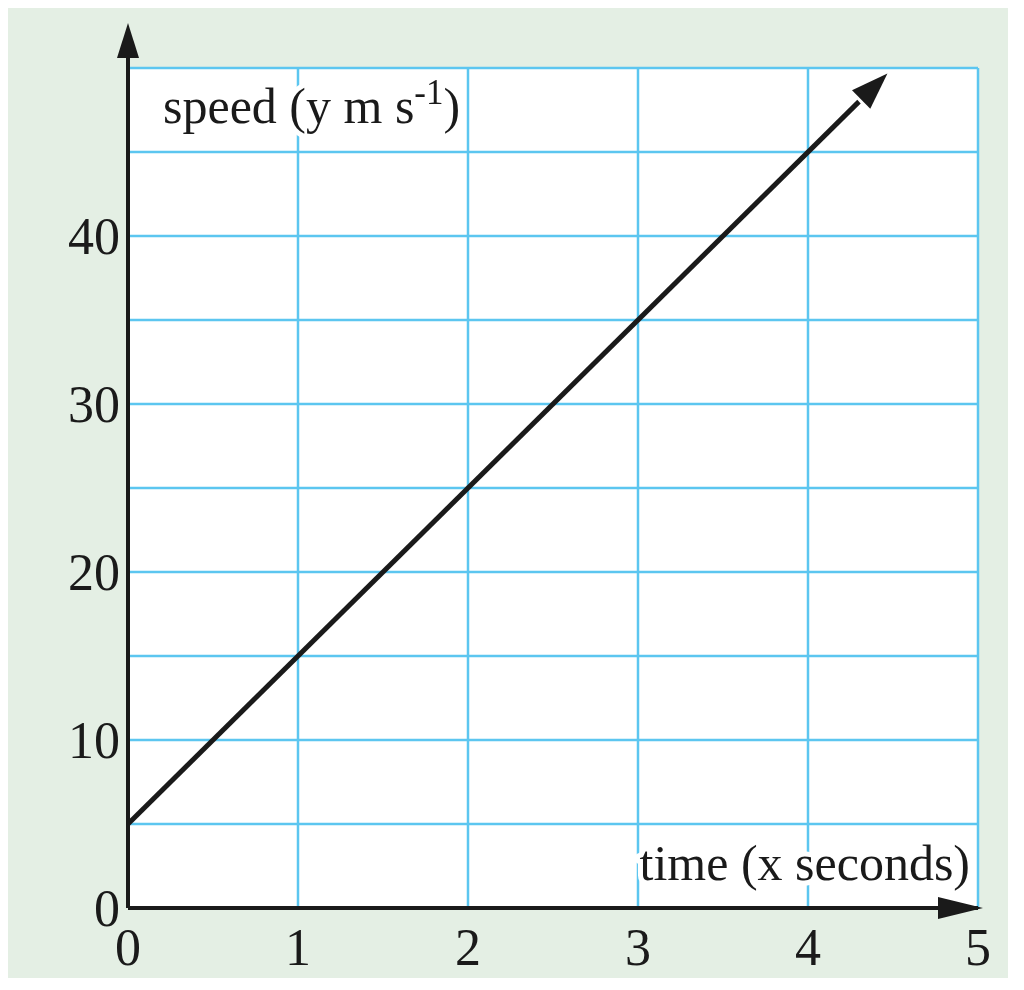  Describe the element at coordinates (978, 947) in the screenshot. I see `x-tick-label: 5` at that location.